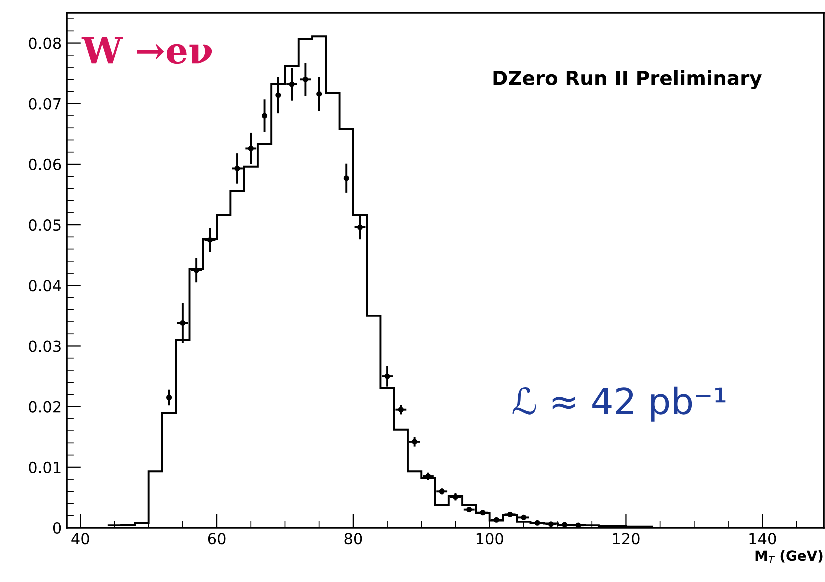  Describe the element at coordinates (45, 44) in the screenshot. I see `y-tick-label: 0.08` at that location.